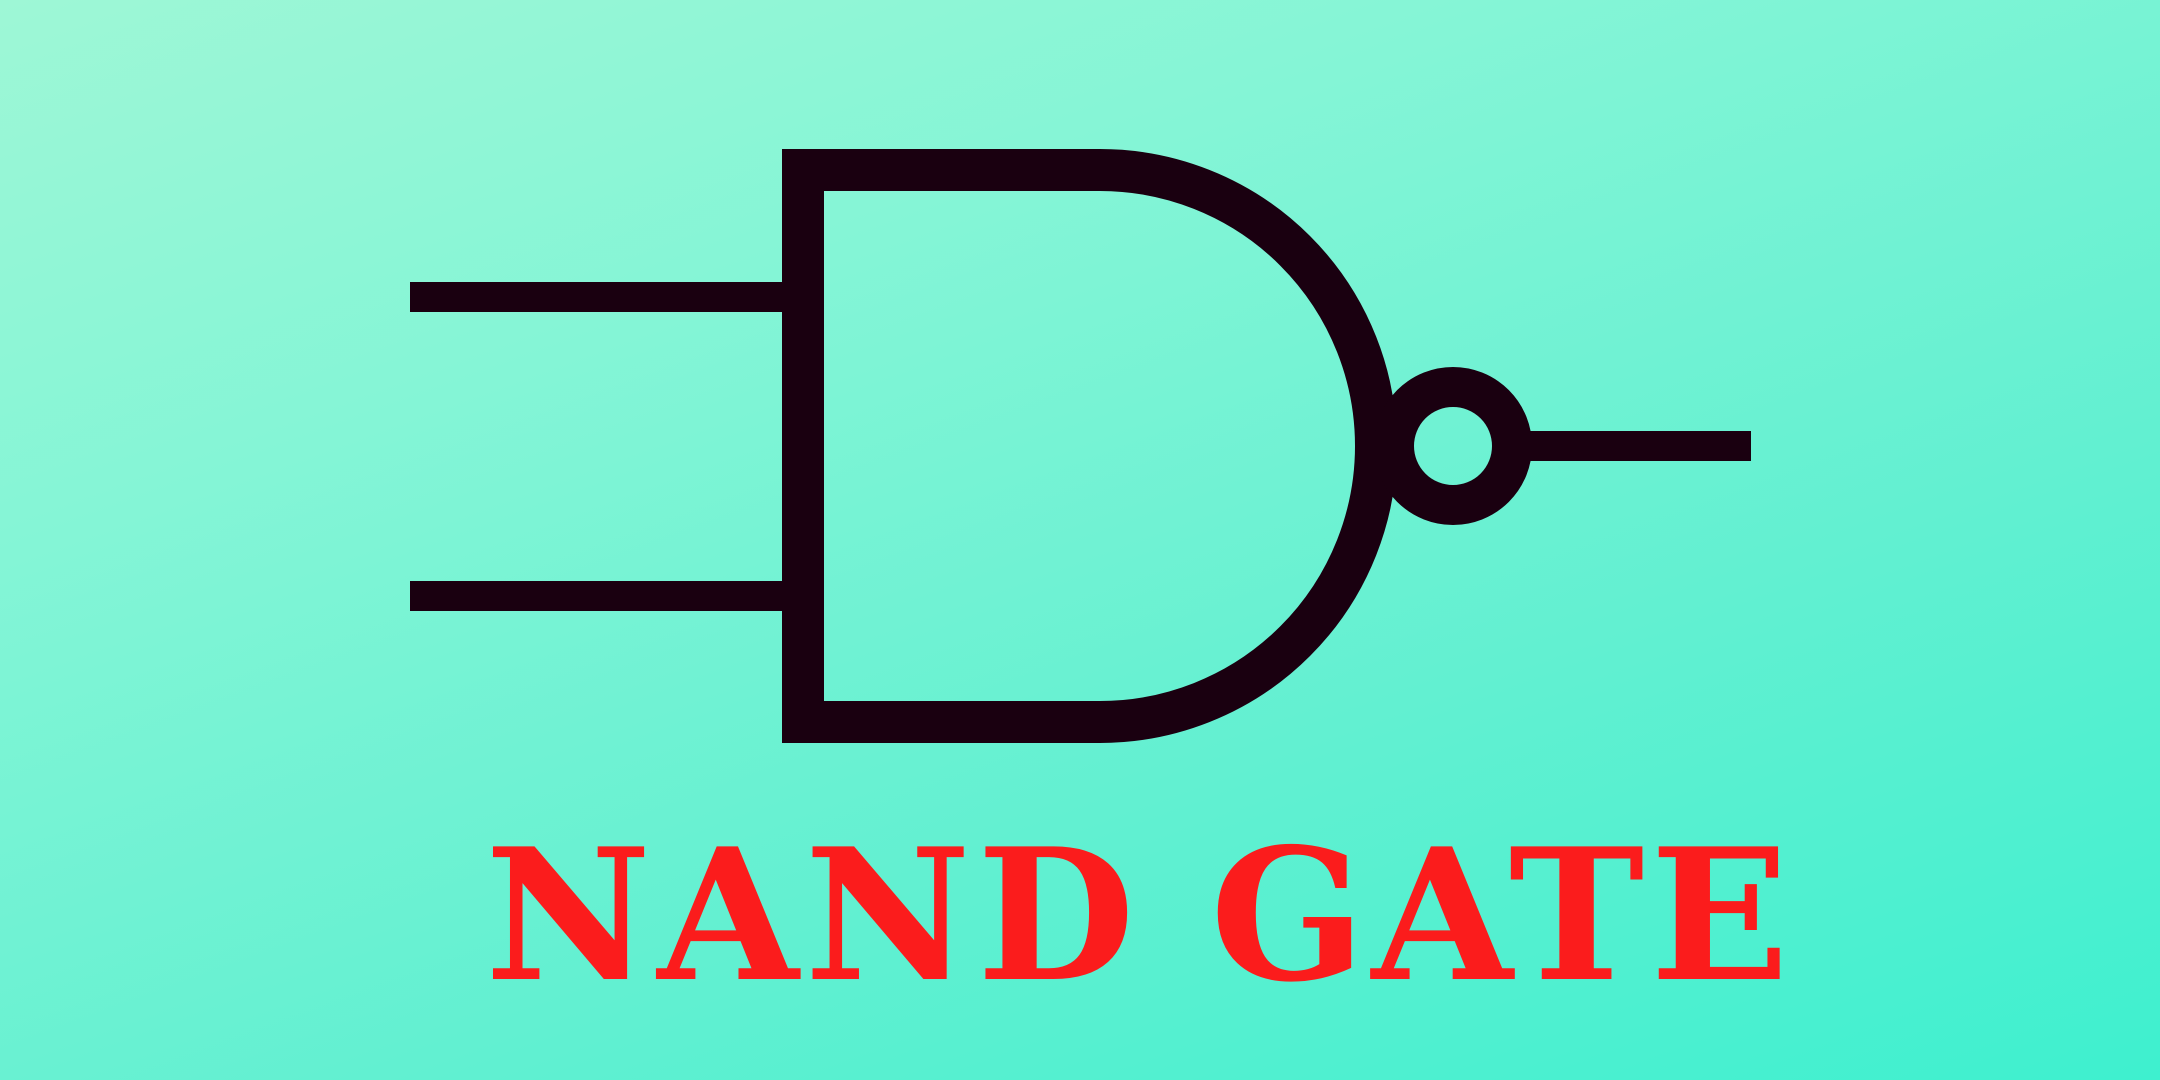 This screenshot has width=2160, height=1080. What do you see at coordinates (1453, 446) in the screenshot?
I see `inversion-bubble` at bounding box center [1453, 446].